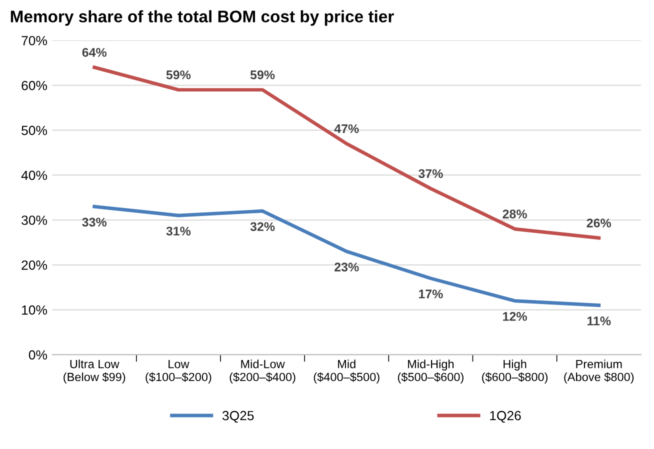  Describe the element at coordinates (431, 372) in the screenshot. I see `x-tick-label: Mid-High ($500–$600)` at that location.